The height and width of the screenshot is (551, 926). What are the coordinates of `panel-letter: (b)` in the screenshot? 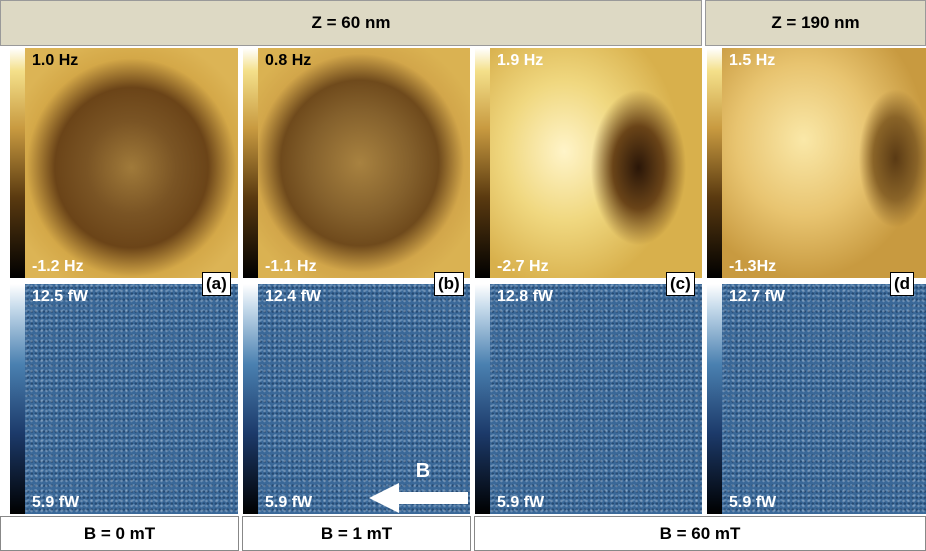 It's located at (449, 284).